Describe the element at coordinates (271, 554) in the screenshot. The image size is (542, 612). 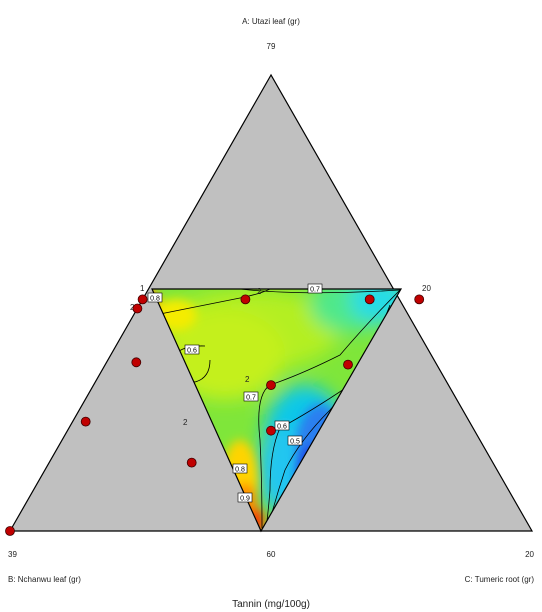
I see `region-corner-bottom: 60` at that location.